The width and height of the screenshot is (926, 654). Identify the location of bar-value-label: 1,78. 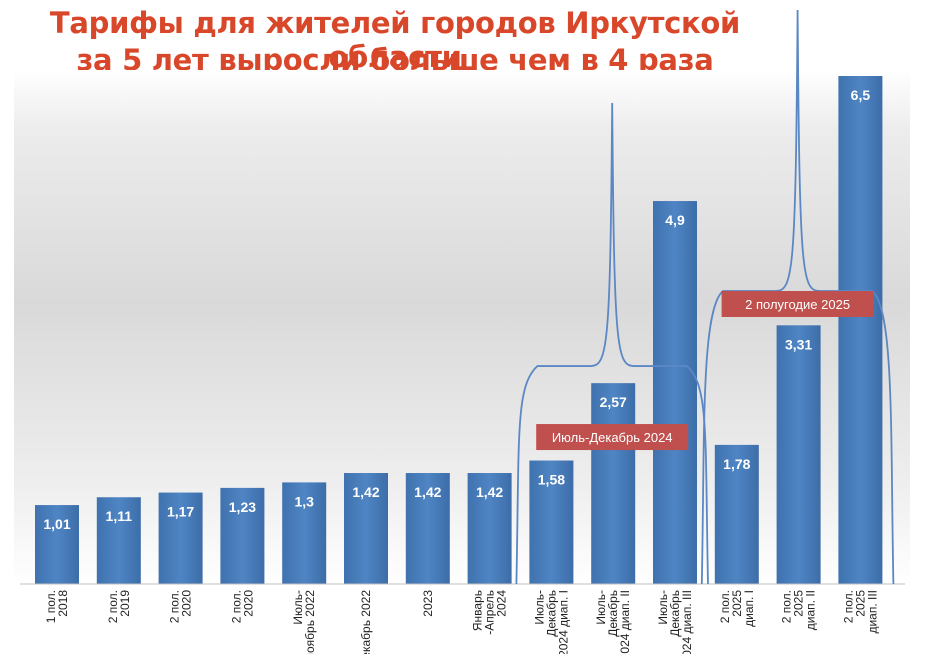
(736, 464).